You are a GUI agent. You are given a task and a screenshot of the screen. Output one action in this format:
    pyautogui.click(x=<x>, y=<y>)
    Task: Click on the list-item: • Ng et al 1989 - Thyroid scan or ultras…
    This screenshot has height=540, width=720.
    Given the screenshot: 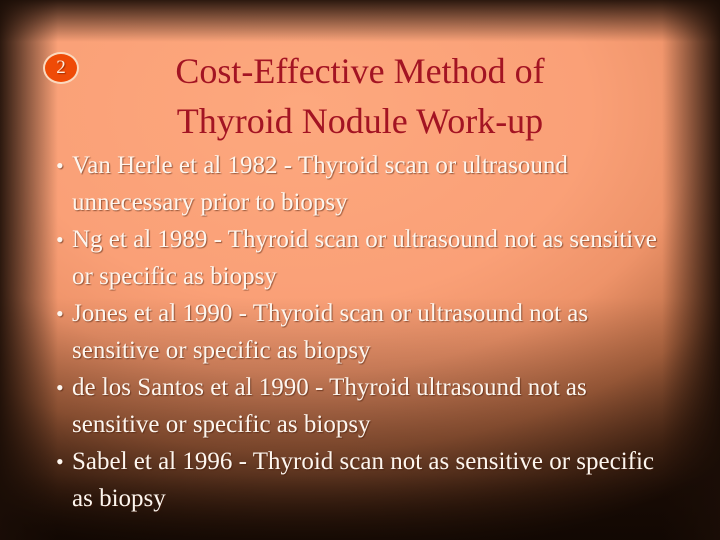 What is the action you would take?
    pyautogui.click(x=356, y=258)
    